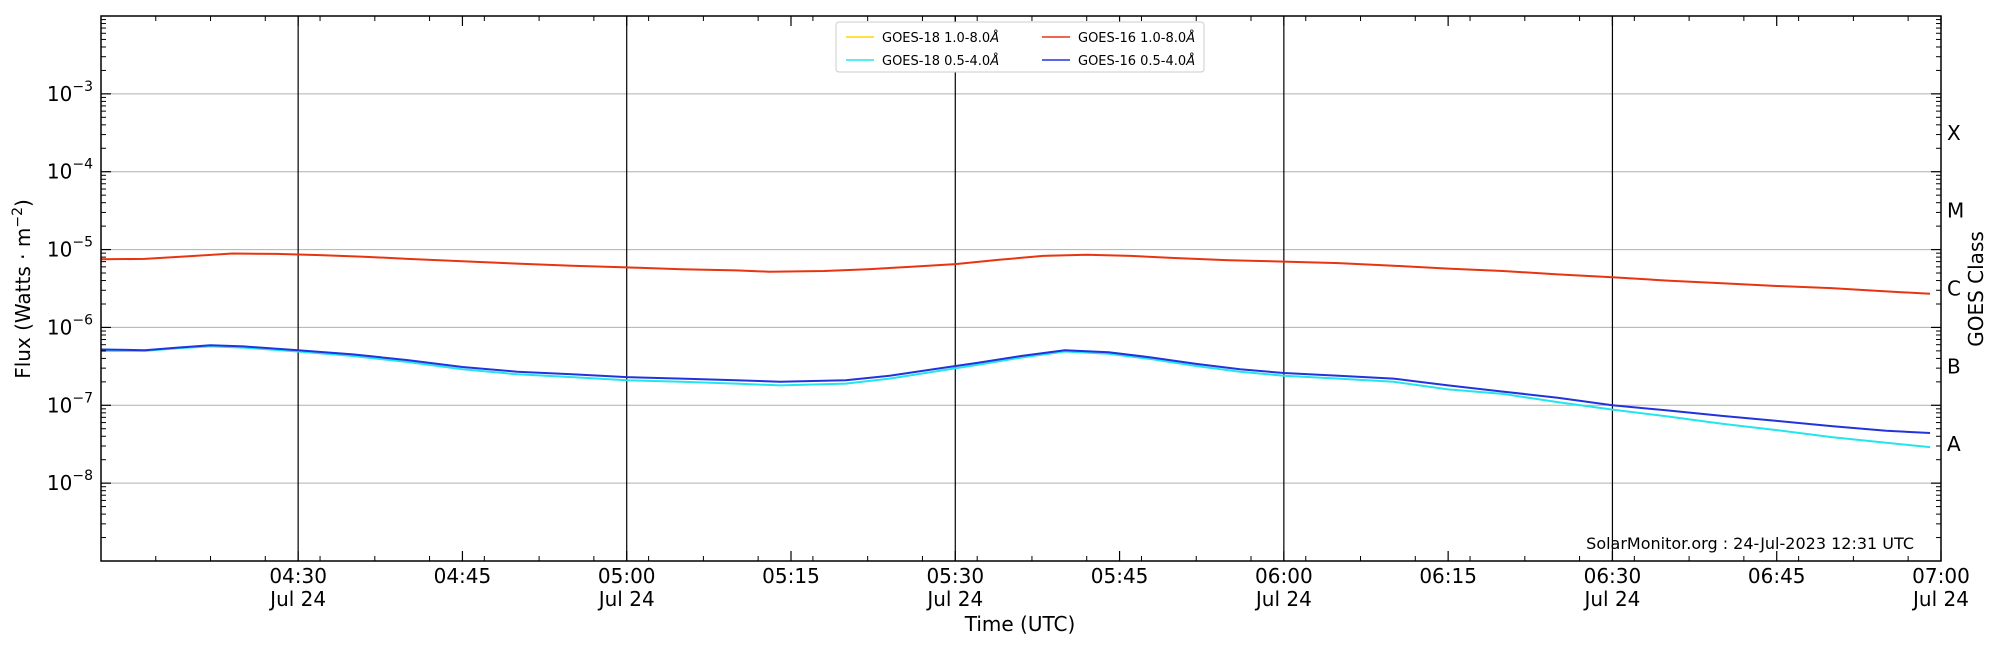 This screenshot has height=650, width=2000. What do you see at coordinates (1750, 543) in the screenshot?
I see `credit-text: SolarMonitor.org : 24-Jul-2023 12:31 UTC` at bounding box center [1750, 543].